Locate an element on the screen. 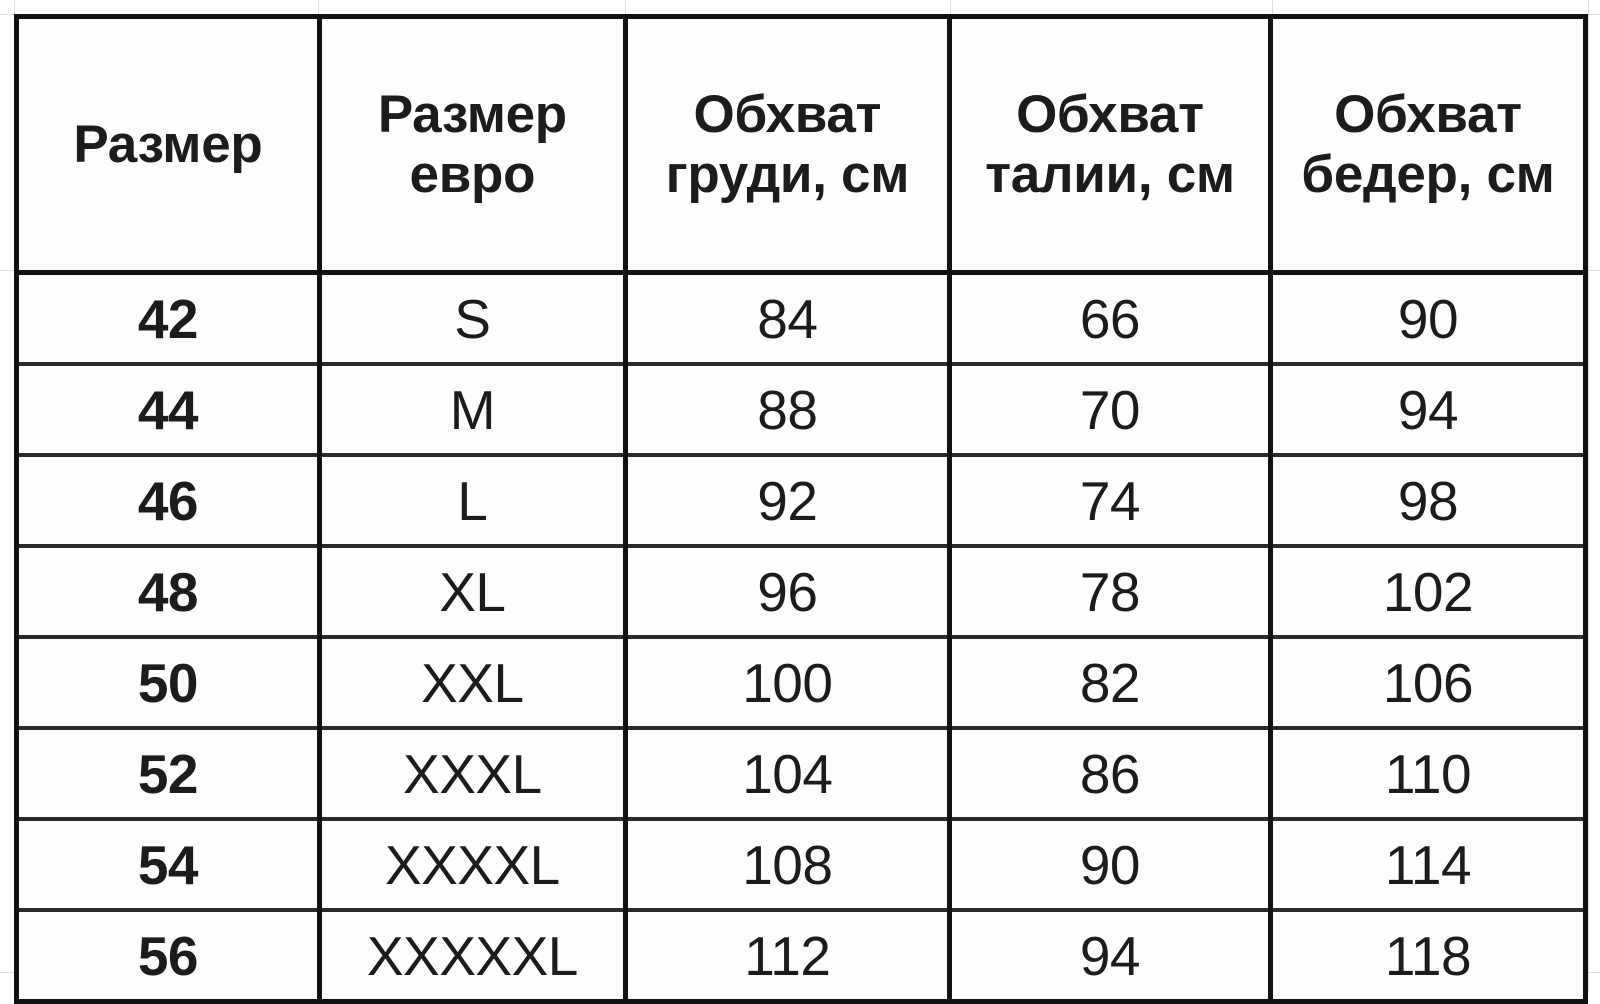 Image resolution: width=1600 pixels, height=1004 pixels. cell-size-ru: 44 is located at coordinates (168, 409).